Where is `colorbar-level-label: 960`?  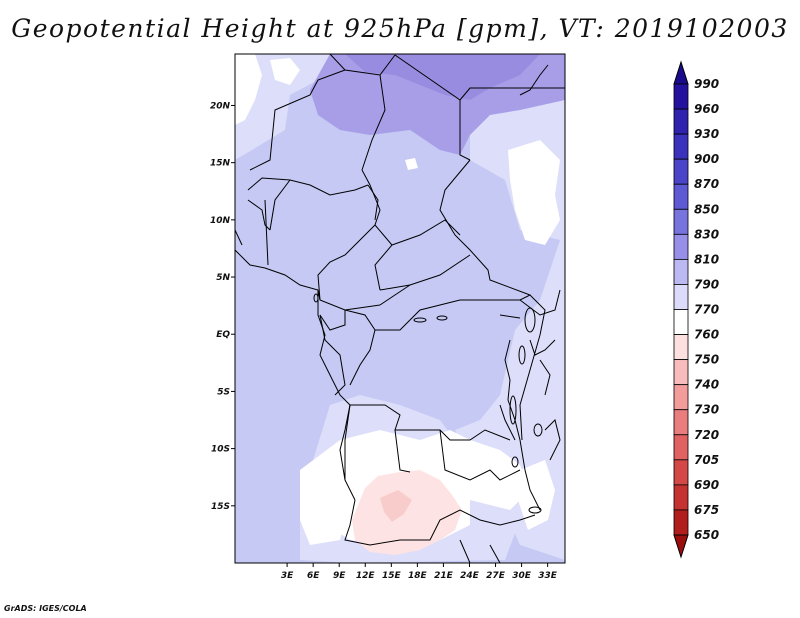
colorbar-level-label: 960 is located at coordinates (706, 109).